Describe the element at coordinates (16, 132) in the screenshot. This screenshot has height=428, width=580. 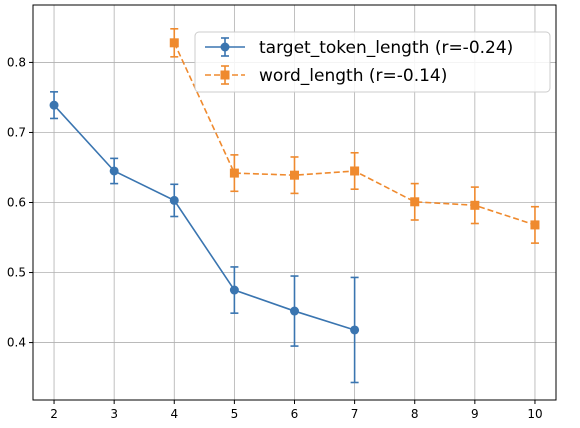
I see `y-tick-label: 0.7` at that location.